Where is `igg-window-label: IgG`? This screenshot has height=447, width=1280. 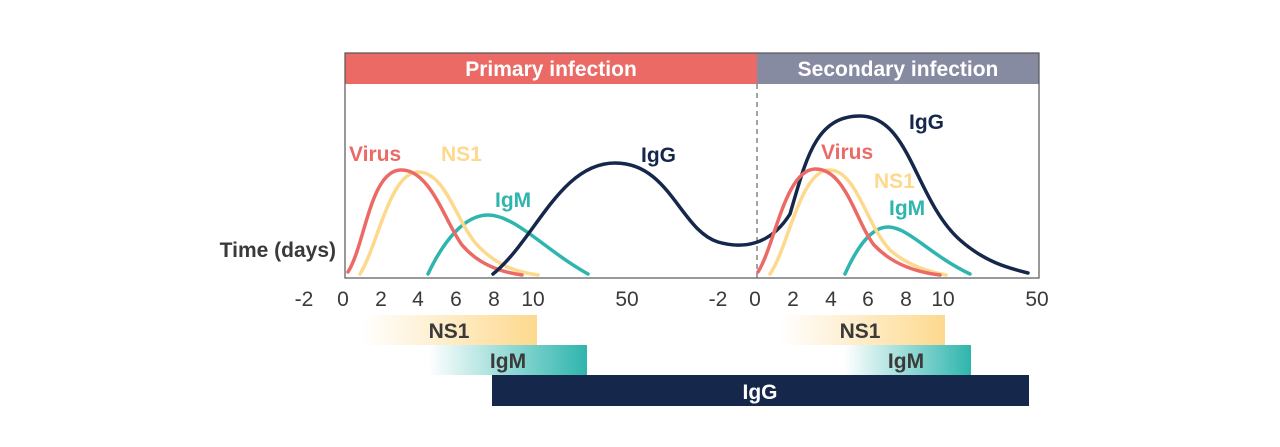 igg-window-label: IgG is located at coordinates (760, 392).